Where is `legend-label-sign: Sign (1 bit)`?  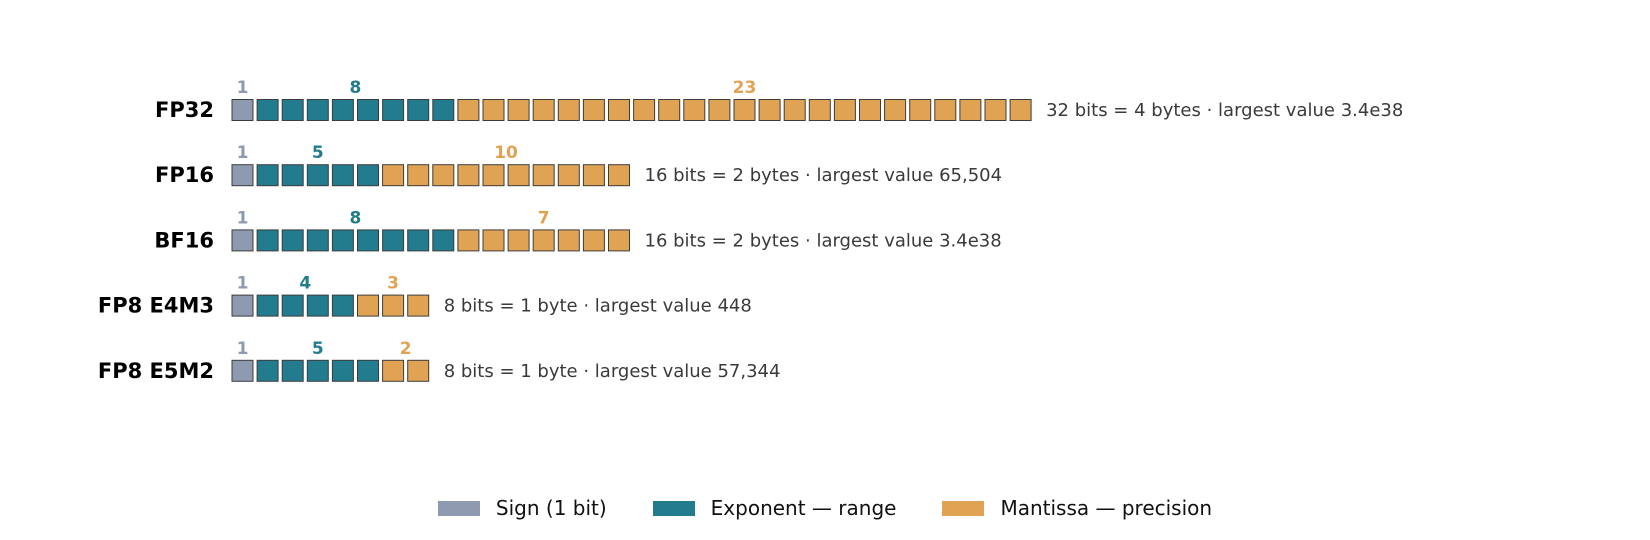 legend-label-sign: Sign (1 bit) is located at coordinates (551, 508).